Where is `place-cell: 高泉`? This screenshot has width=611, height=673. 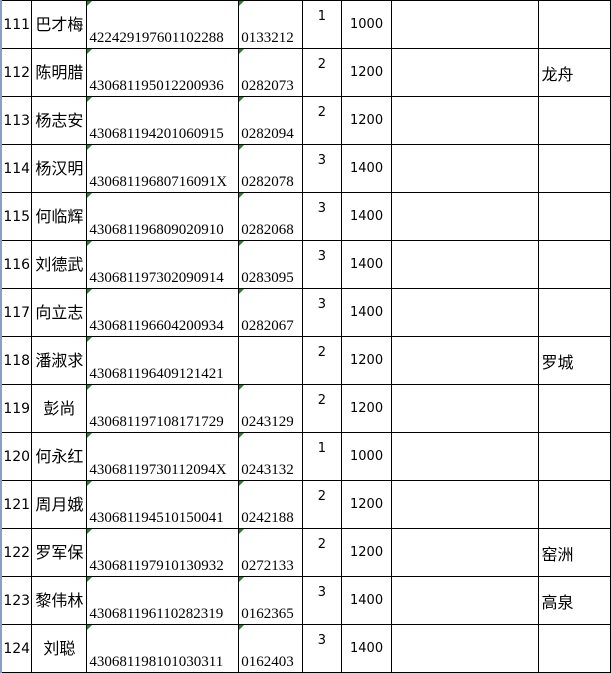
place-cell: 高泉 is located at coordinates (574, 600).